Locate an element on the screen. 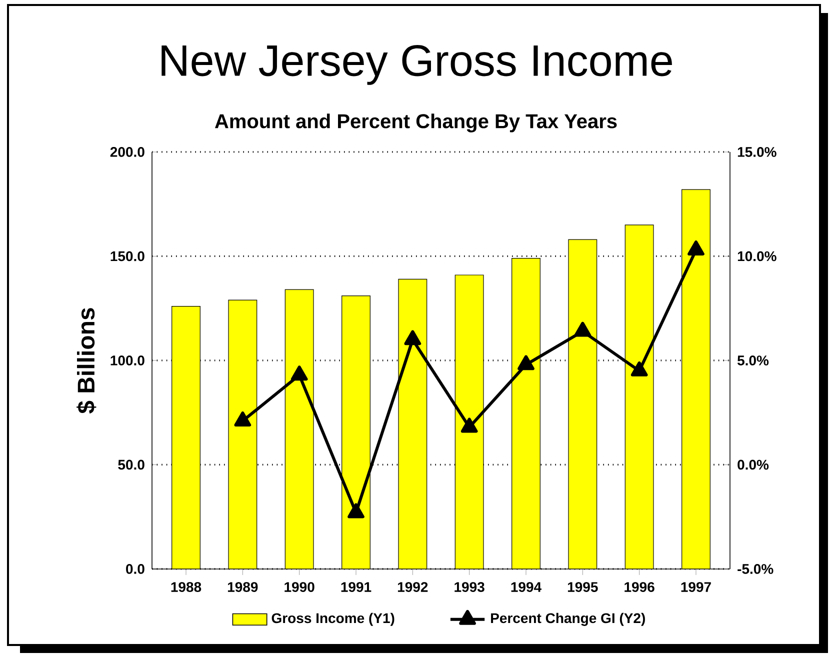  y-tick-label: 200.0 is located at coordinates (127, 152).